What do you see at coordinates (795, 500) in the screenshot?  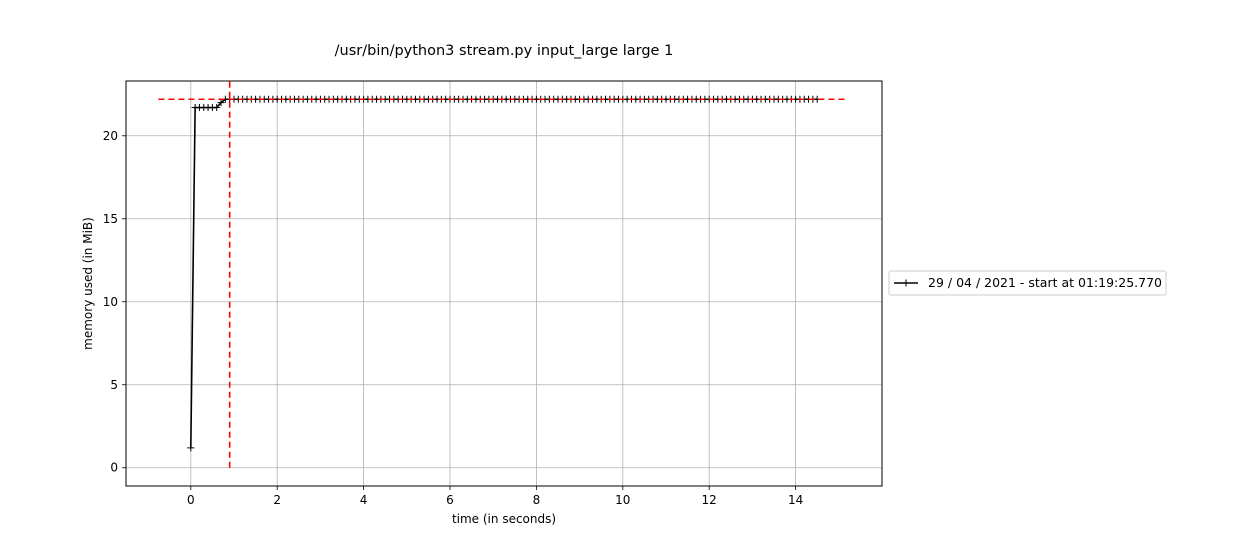 I see `x-tick-label: 14` at bounding box center [795, 500].